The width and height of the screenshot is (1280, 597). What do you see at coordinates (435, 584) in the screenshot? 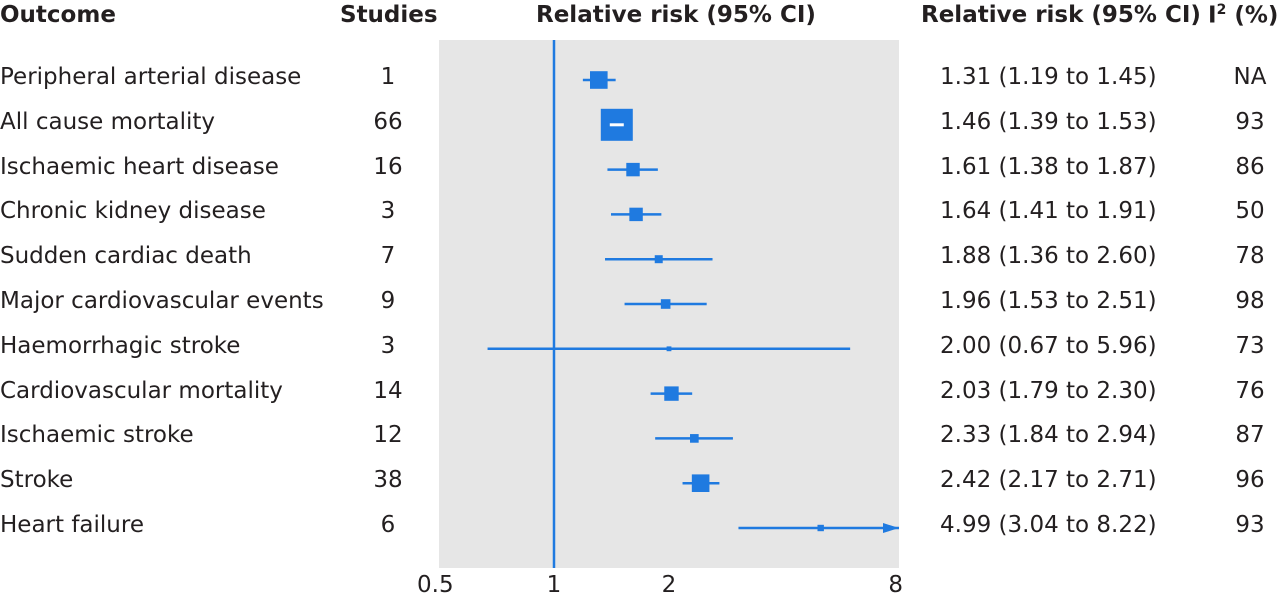
I see `x-tick-label: 0.5` at bounding box center [435, 584].